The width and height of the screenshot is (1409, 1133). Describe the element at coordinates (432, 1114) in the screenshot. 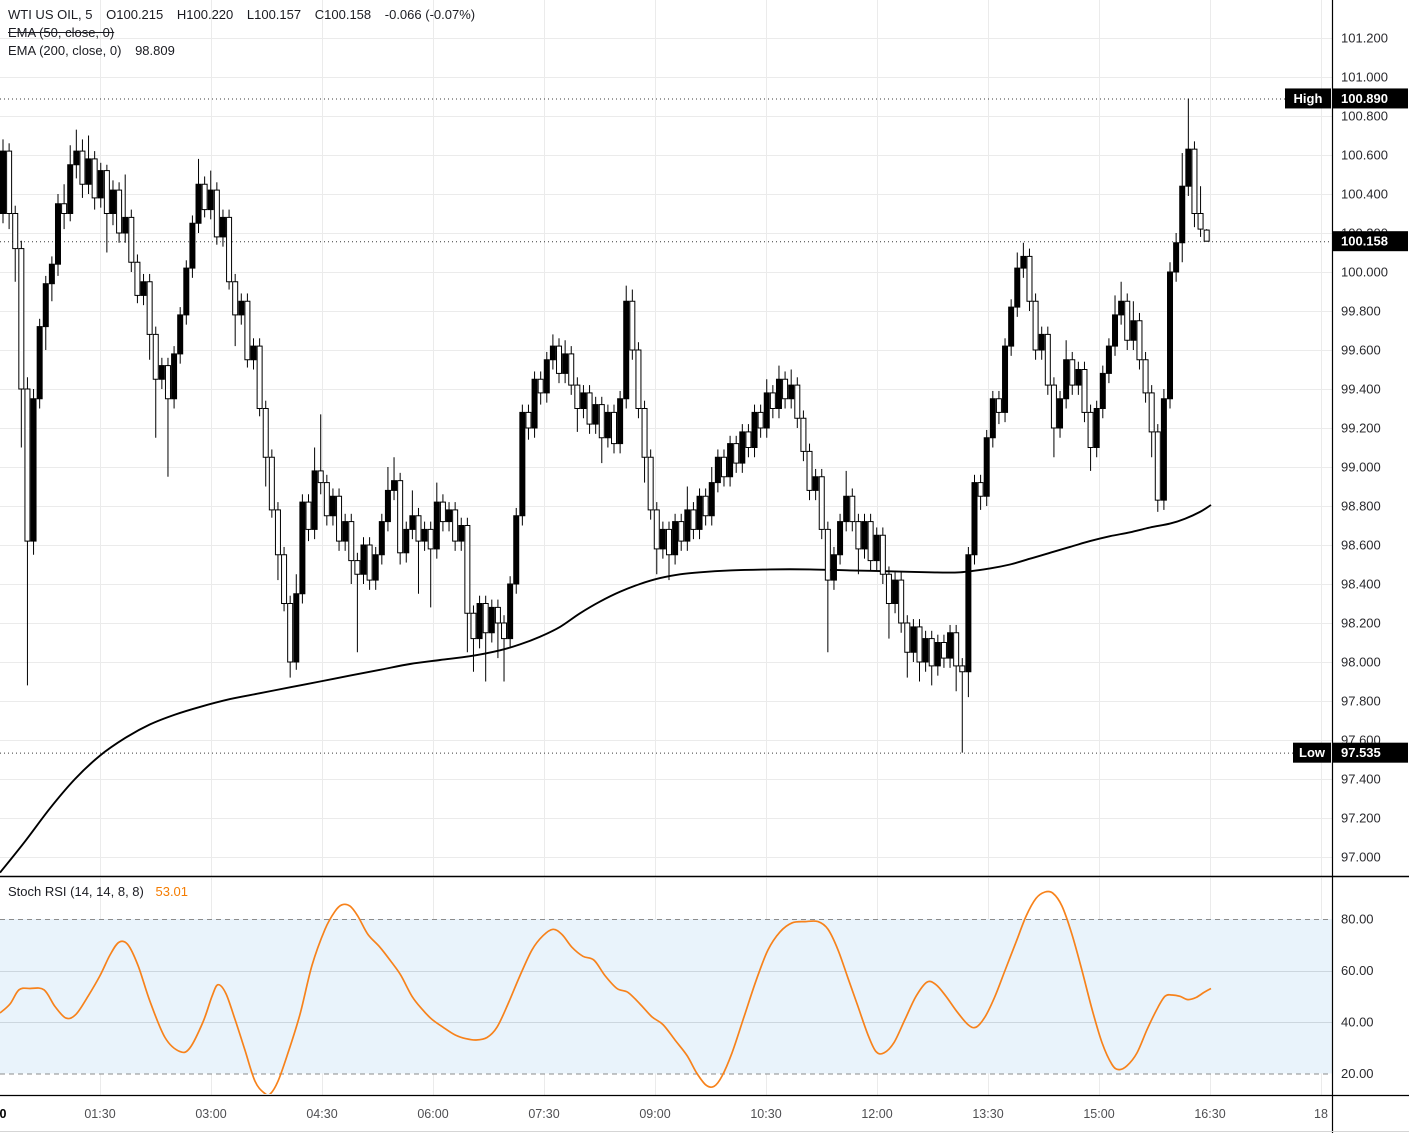

I see `svg-text: 06:00` at that location.